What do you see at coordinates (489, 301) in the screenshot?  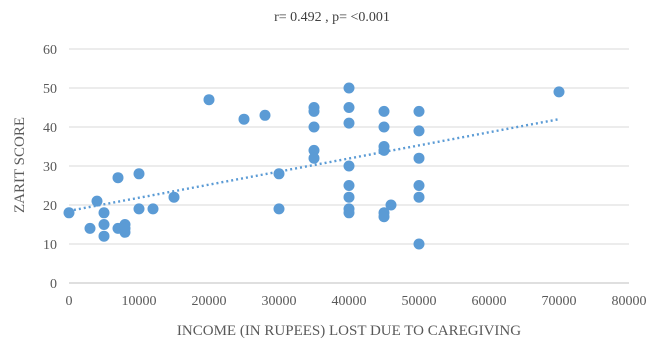 I see `x-tick-label: 60000` at bounding box center [489, 301].